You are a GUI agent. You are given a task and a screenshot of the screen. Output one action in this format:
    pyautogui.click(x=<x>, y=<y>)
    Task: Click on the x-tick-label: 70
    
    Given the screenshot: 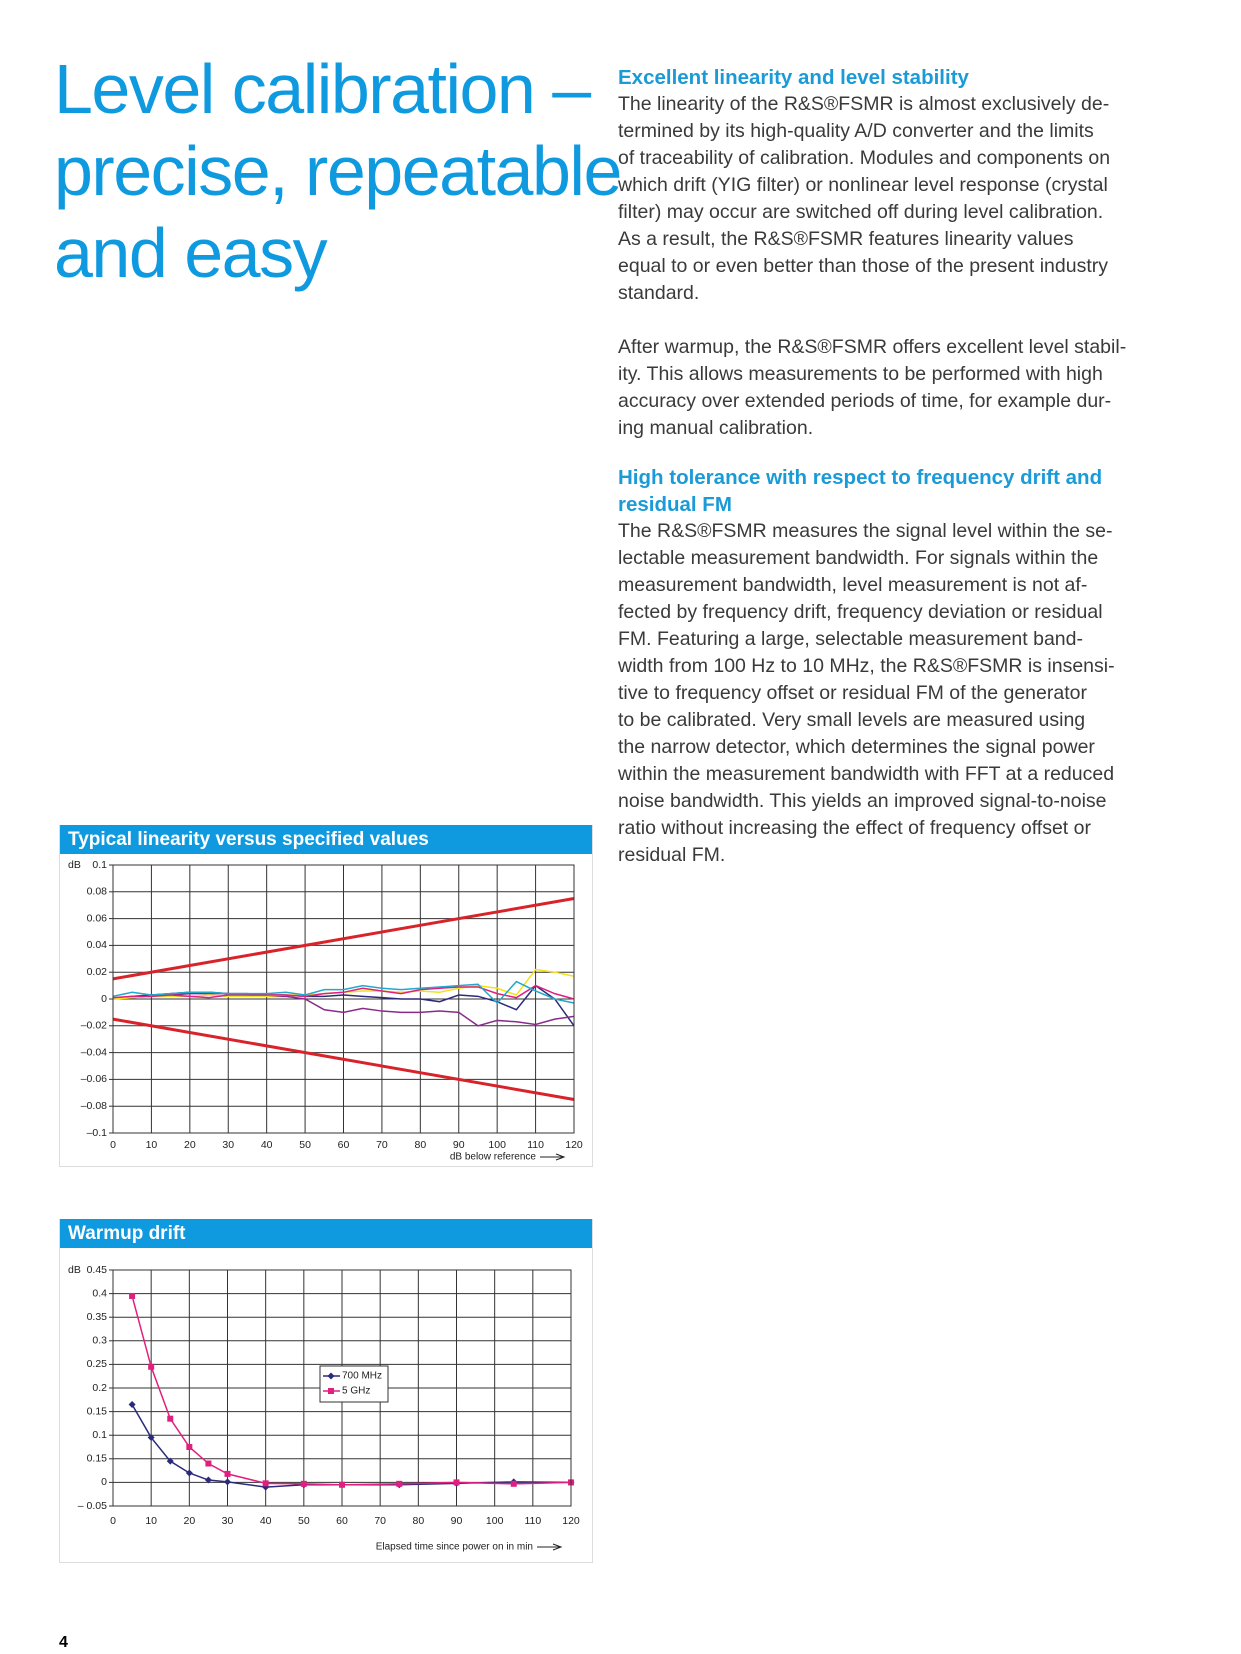 What is the action you would take?
    pyautogui.click(x=380, y=1521)
    